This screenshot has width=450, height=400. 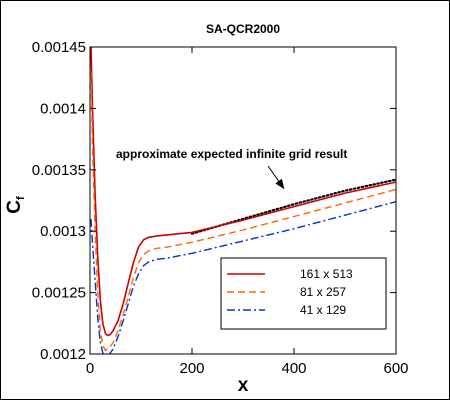 I want to click on y-tick-label: 0.00125, so click(x=59, y=293).